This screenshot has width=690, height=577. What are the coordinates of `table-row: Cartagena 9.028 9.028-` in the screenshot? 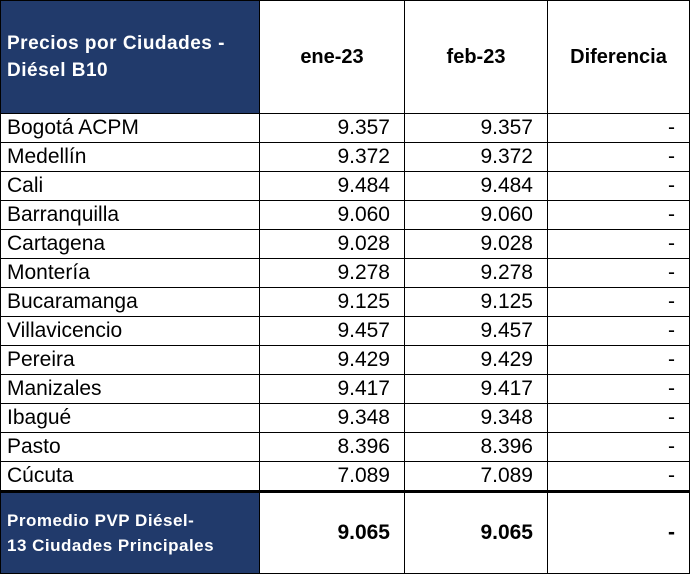 It's located at (345, 244).